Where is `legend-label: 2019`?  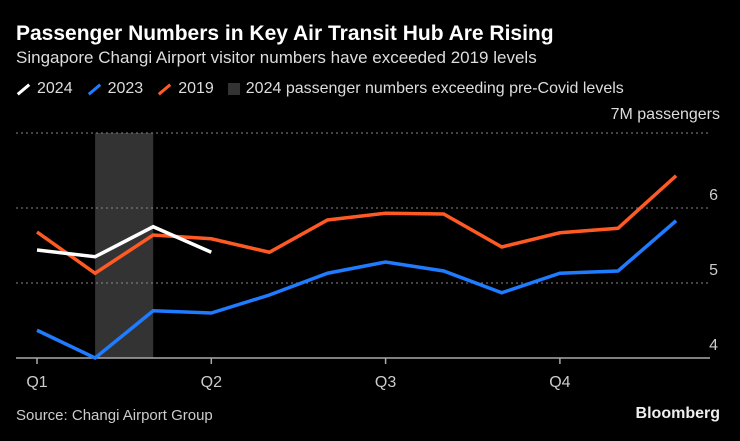
legend-label: 2019 is located at coordinates (196, 88).